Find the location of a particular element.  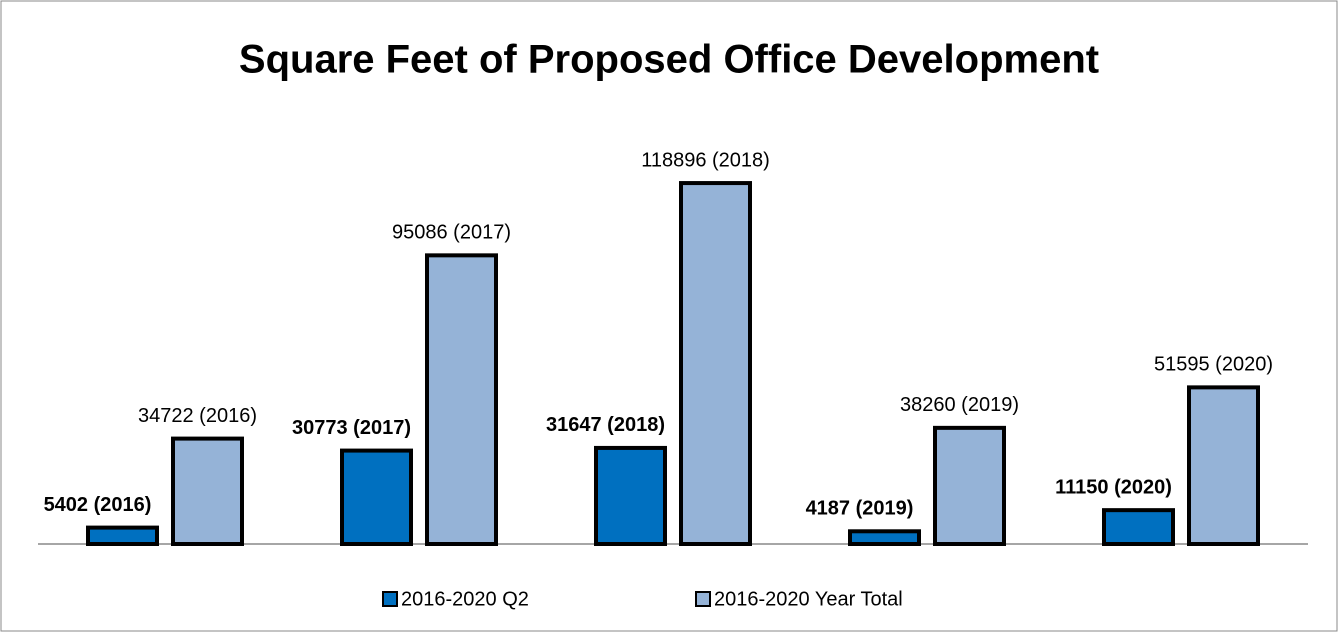

data-label: 11150 (2020) is located at coordinates (1113, 487).